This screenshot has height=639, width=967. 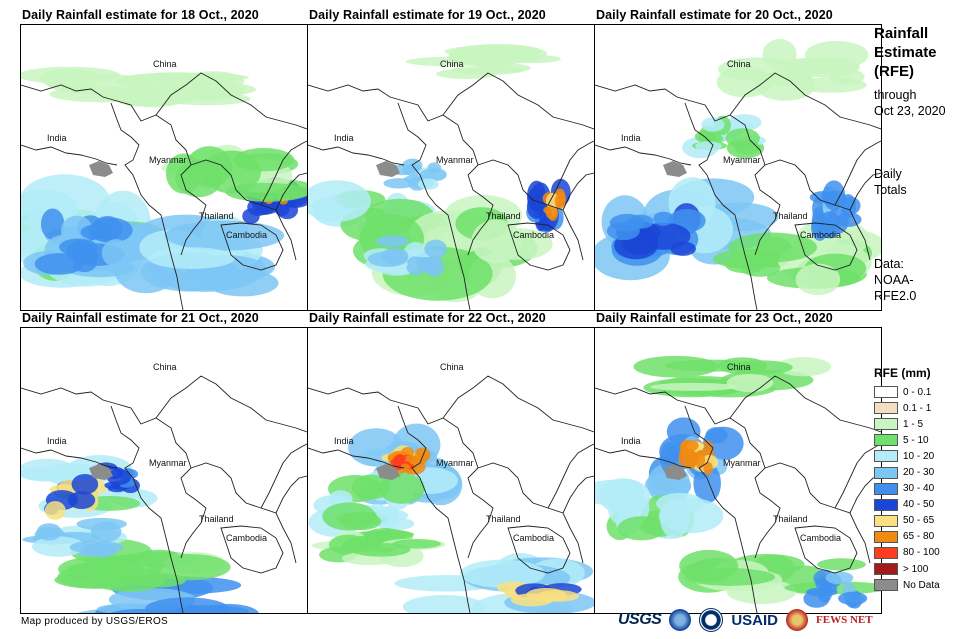 I want to click on legend-item: No Data, so click(x=907, y=585).